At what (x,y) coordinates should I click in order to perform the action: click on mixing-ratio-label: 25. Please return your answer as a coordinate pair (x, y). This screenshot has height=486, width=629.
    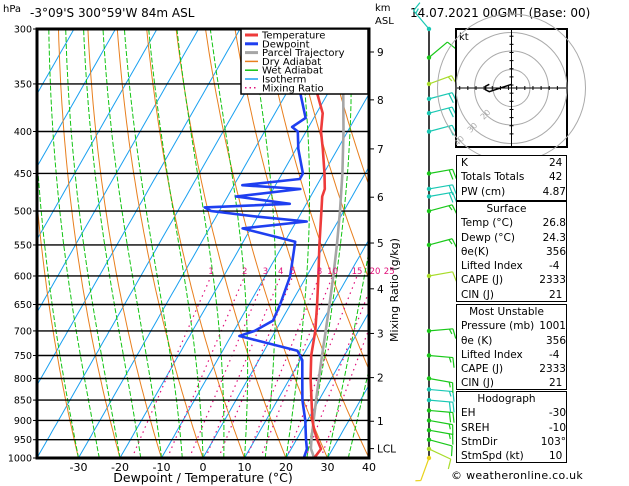
    Looking at the image, I should click on (389, 272).